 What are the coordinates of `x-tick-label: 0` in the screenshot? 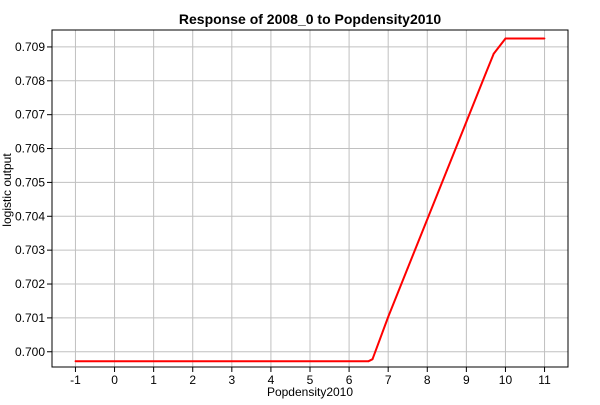 It's located at (114, 380).